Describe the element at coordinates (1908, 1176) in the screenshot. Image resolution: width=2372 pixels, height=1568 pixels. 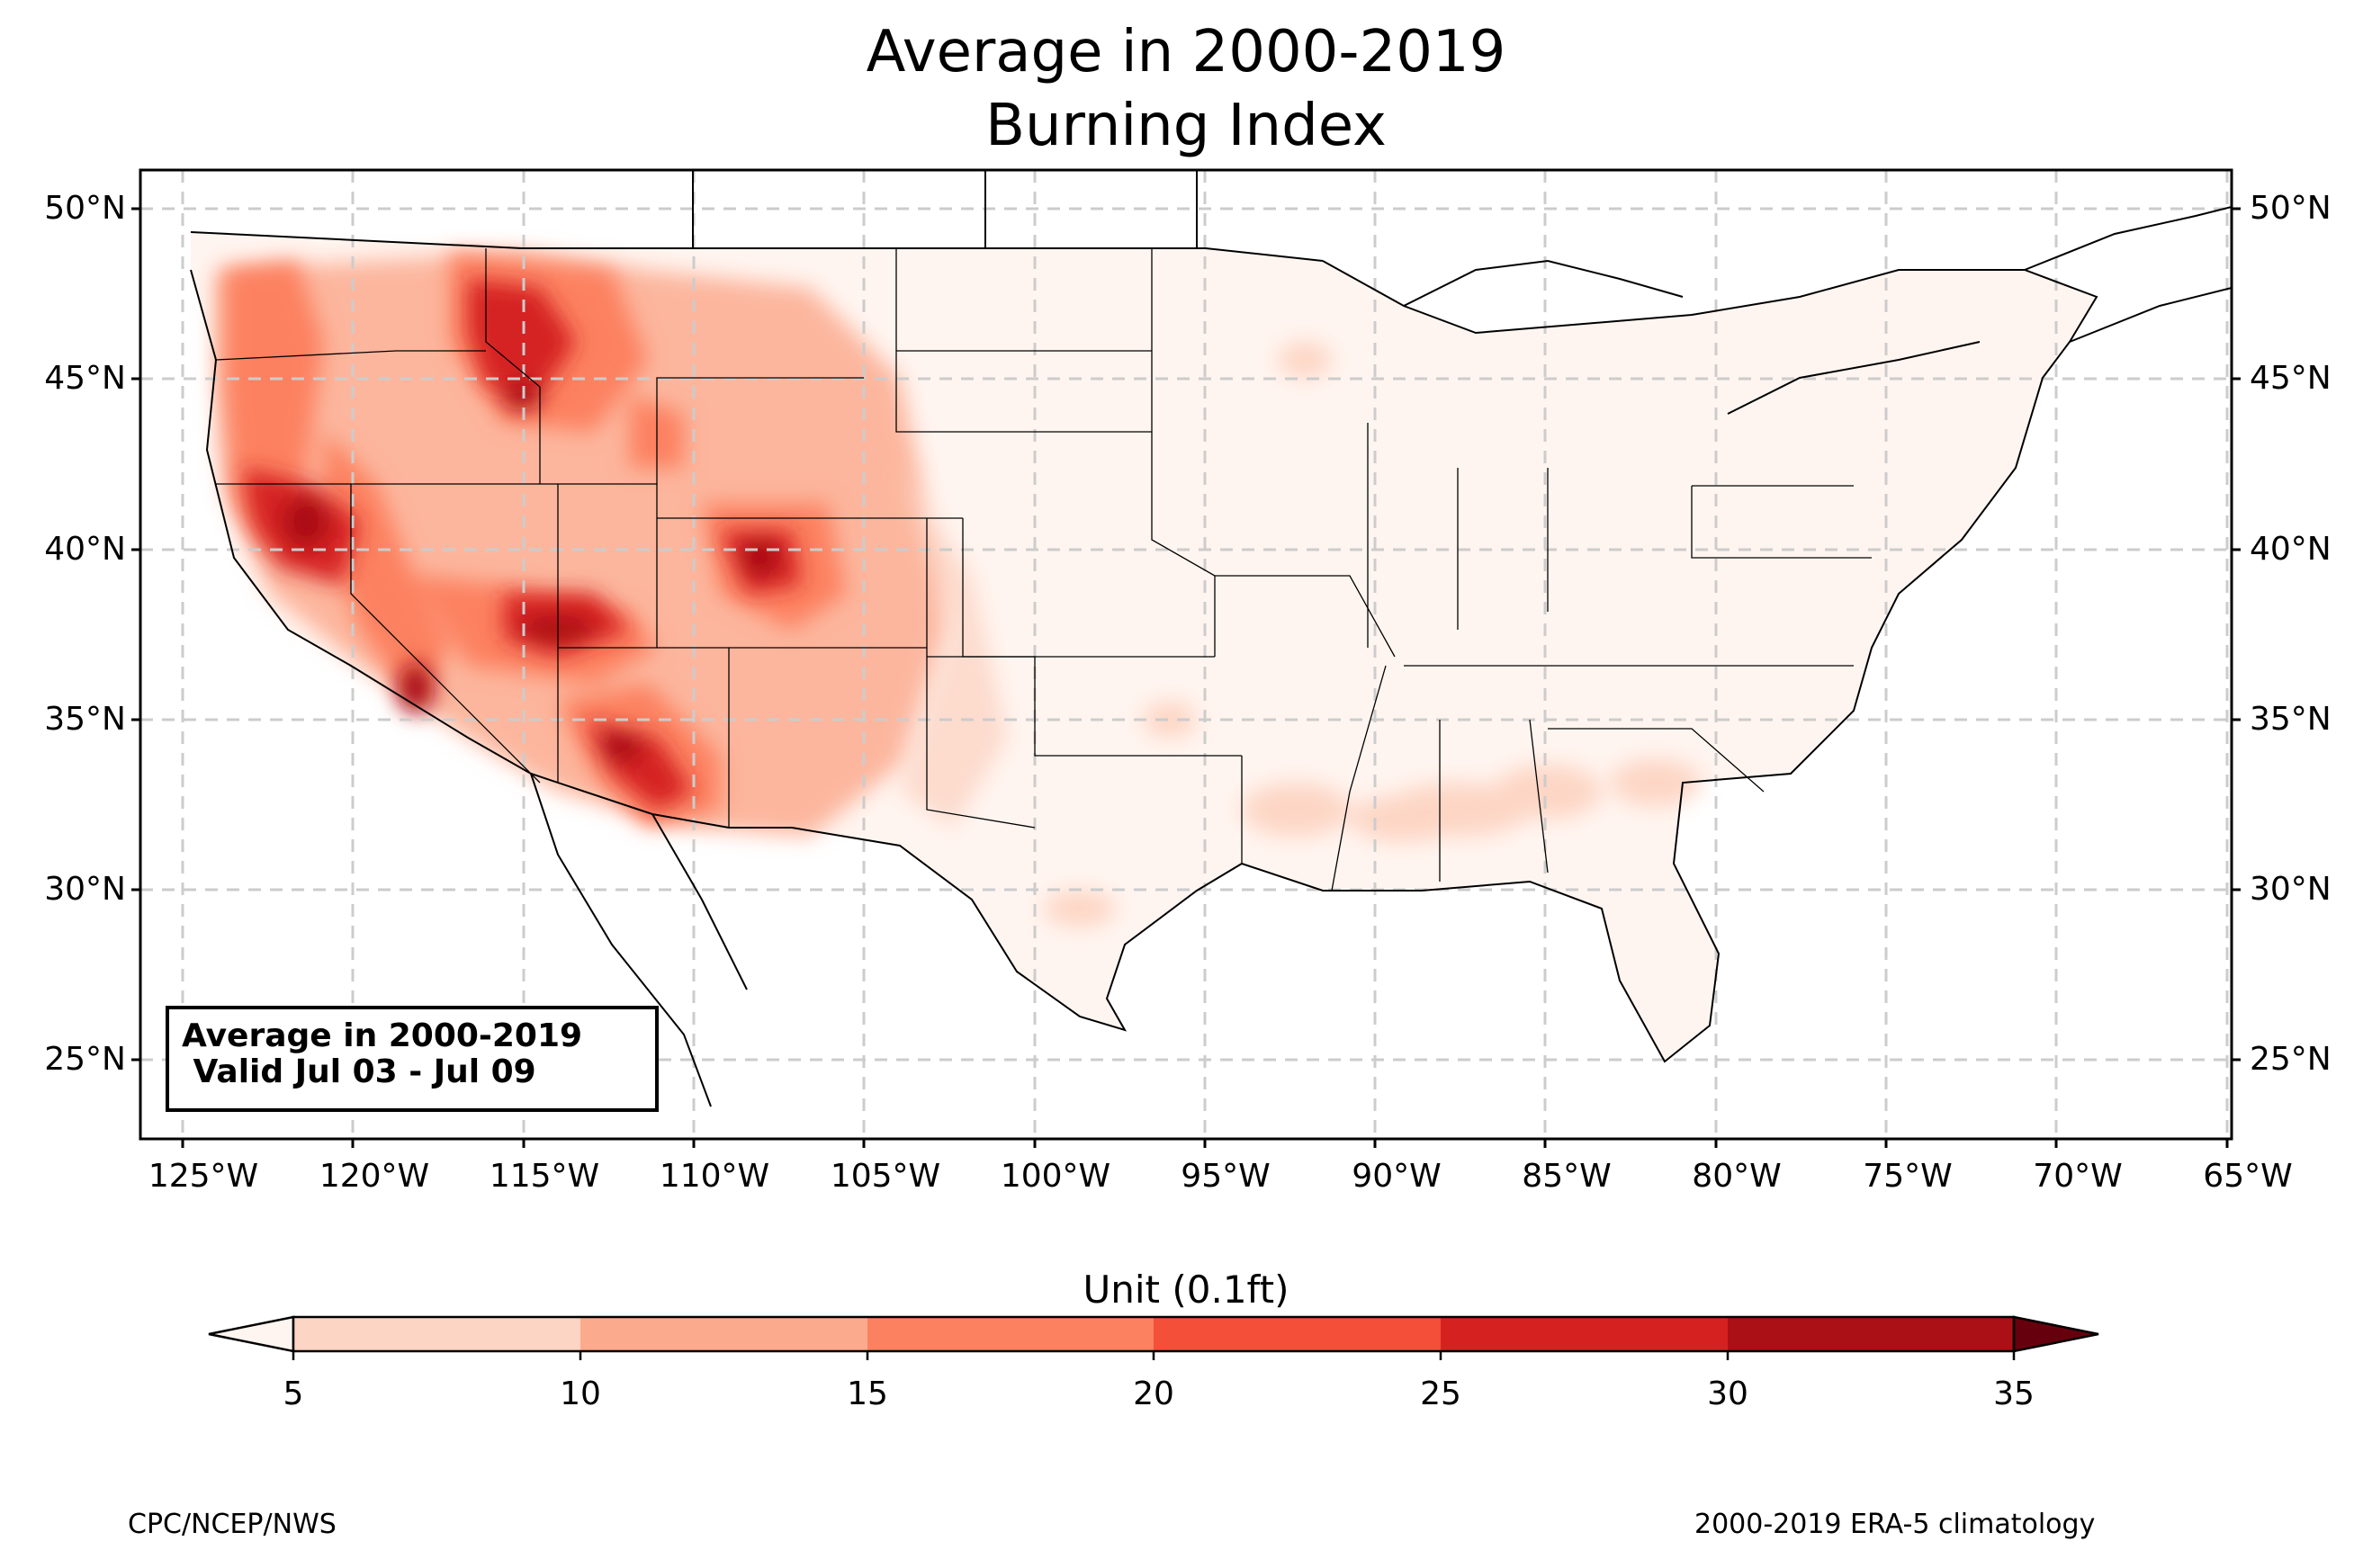
I see `lon-tick-label: 75°W` at that location.